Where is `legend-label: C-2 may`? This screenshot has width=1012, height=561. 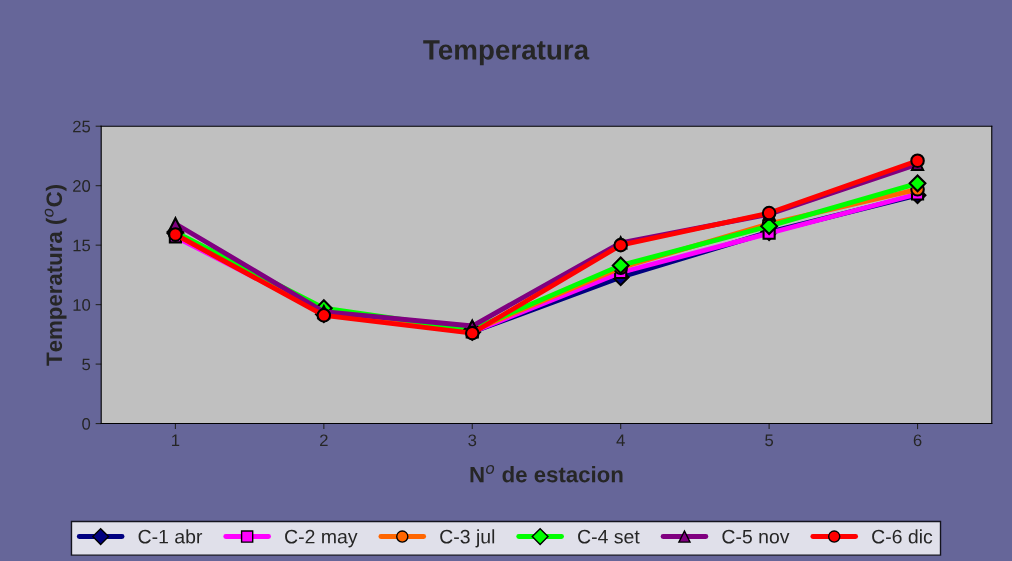 legend-label: C-2 may is located at coordinates (321, 538).